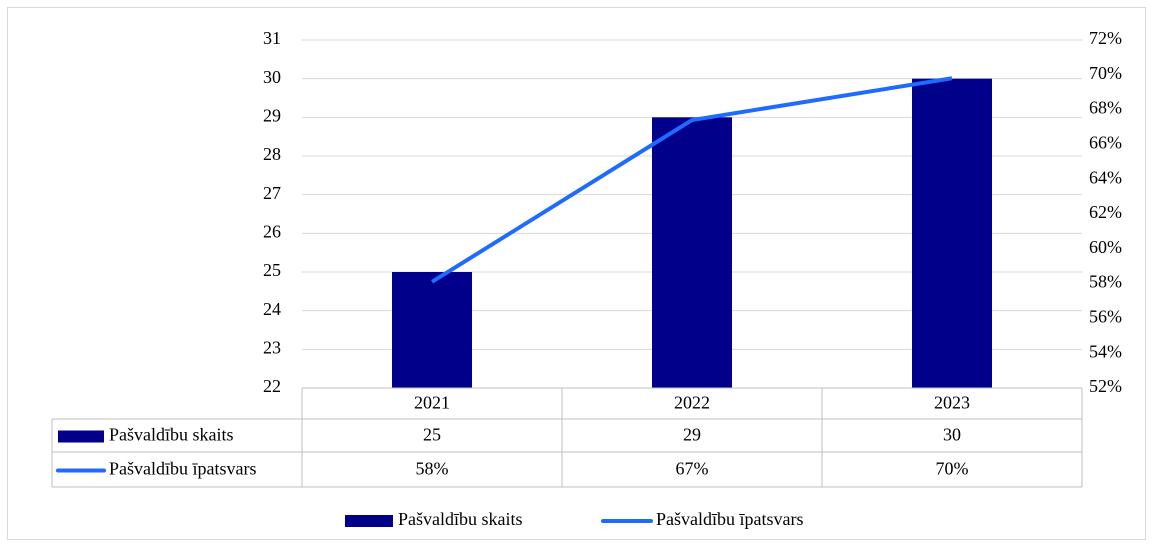  I want to click on y2-tick-label: 70%, so click(1105, 73).